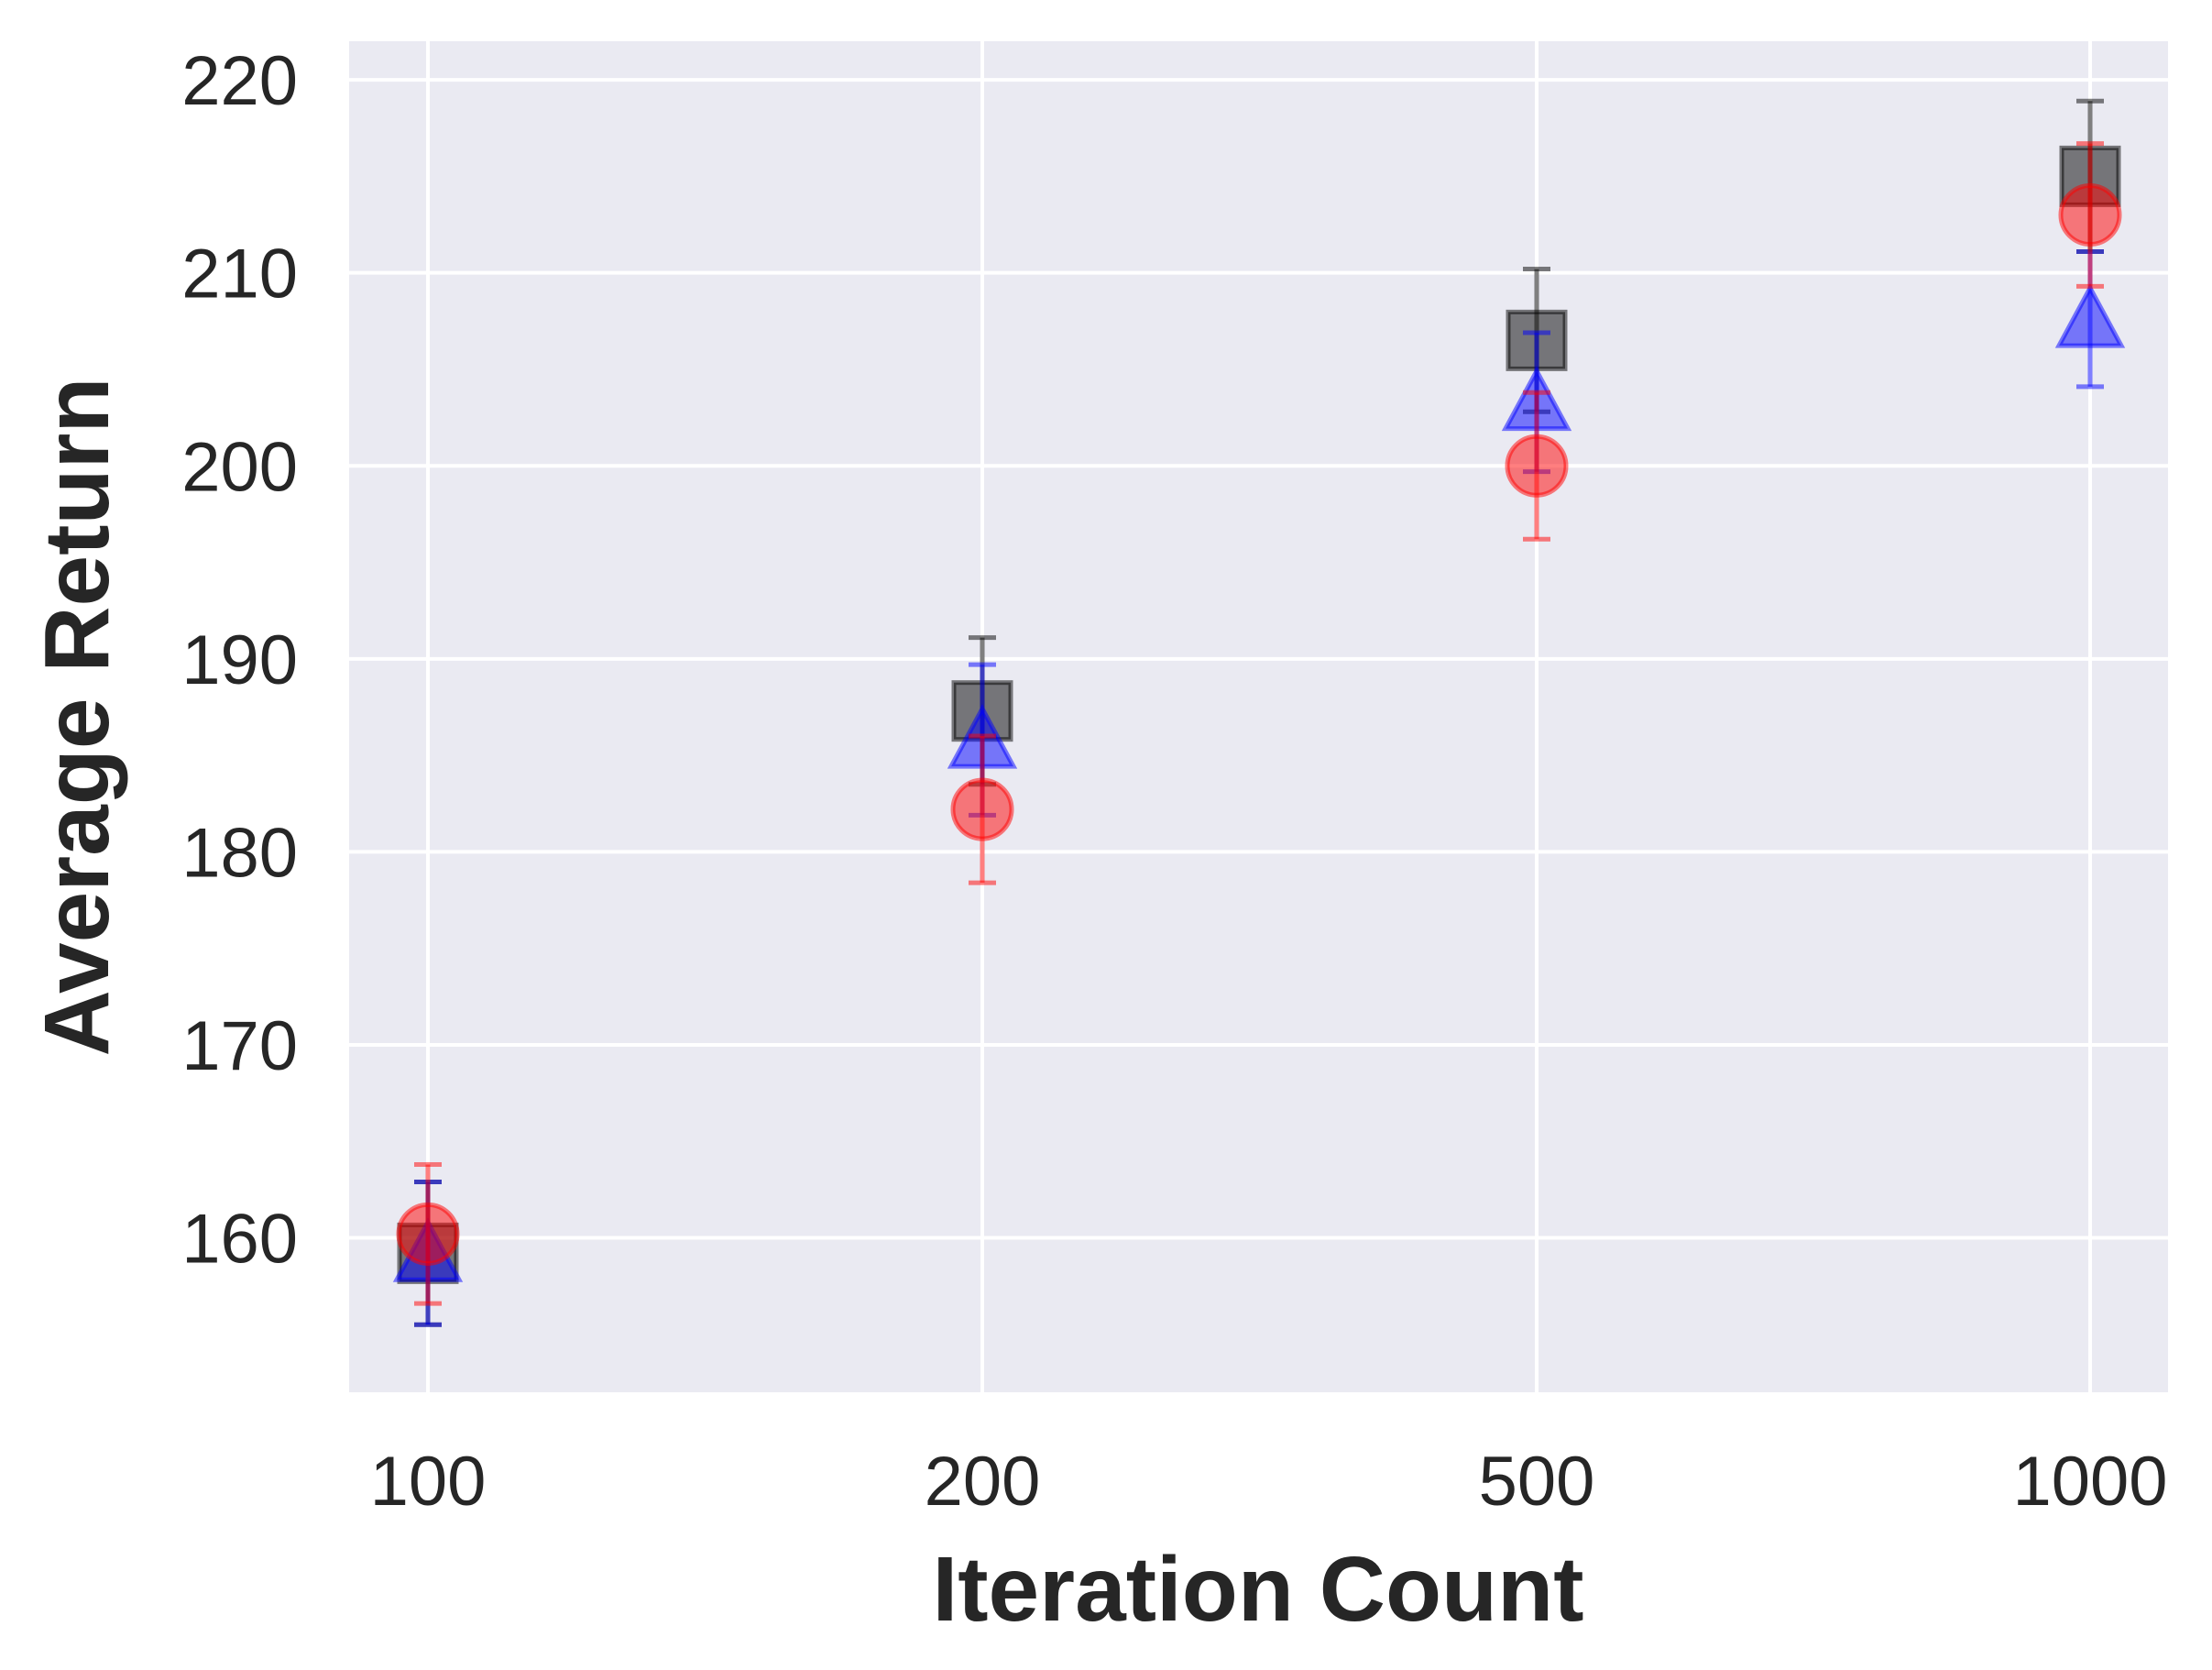 Image resolution: width=2212 pixels, height=1670 pixels. What do you see at coordinates (239, 81) in the screenshot?
I see `y-tick-label-220: 220` at bounding box center [239, 81].